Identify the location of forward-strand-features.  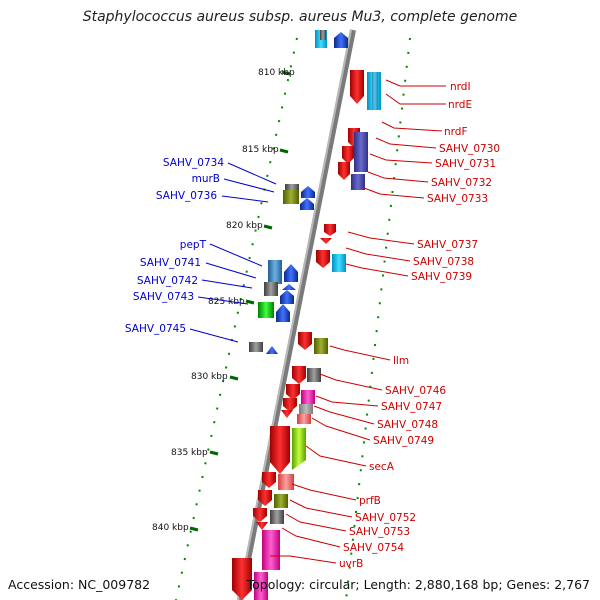
(282, 269).